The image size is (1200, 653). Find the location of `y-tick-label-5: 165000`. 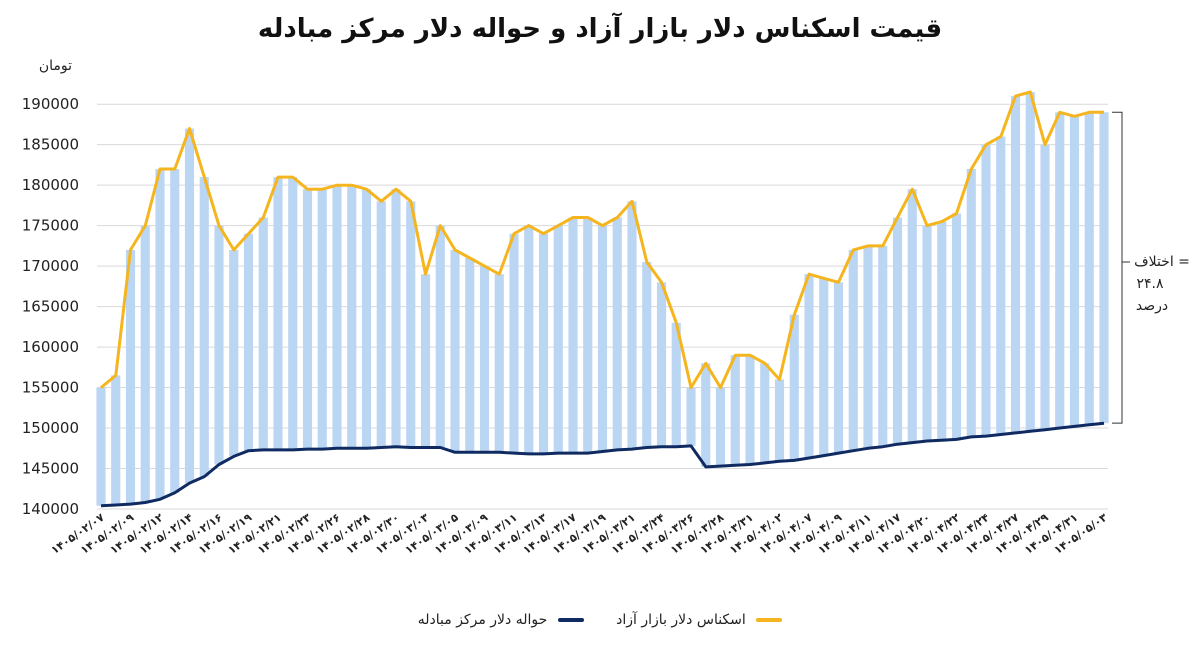

y-tick-label-5: 165000 is located at coordinates (50, 307).